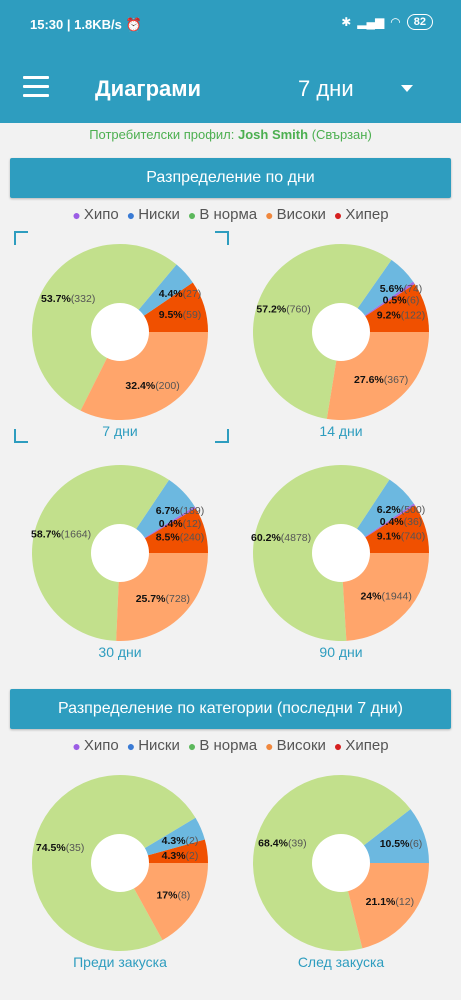 This screenshot has height=1000, width=461. I want to click on slice-label: 27.6%(367), so click(381, 380).